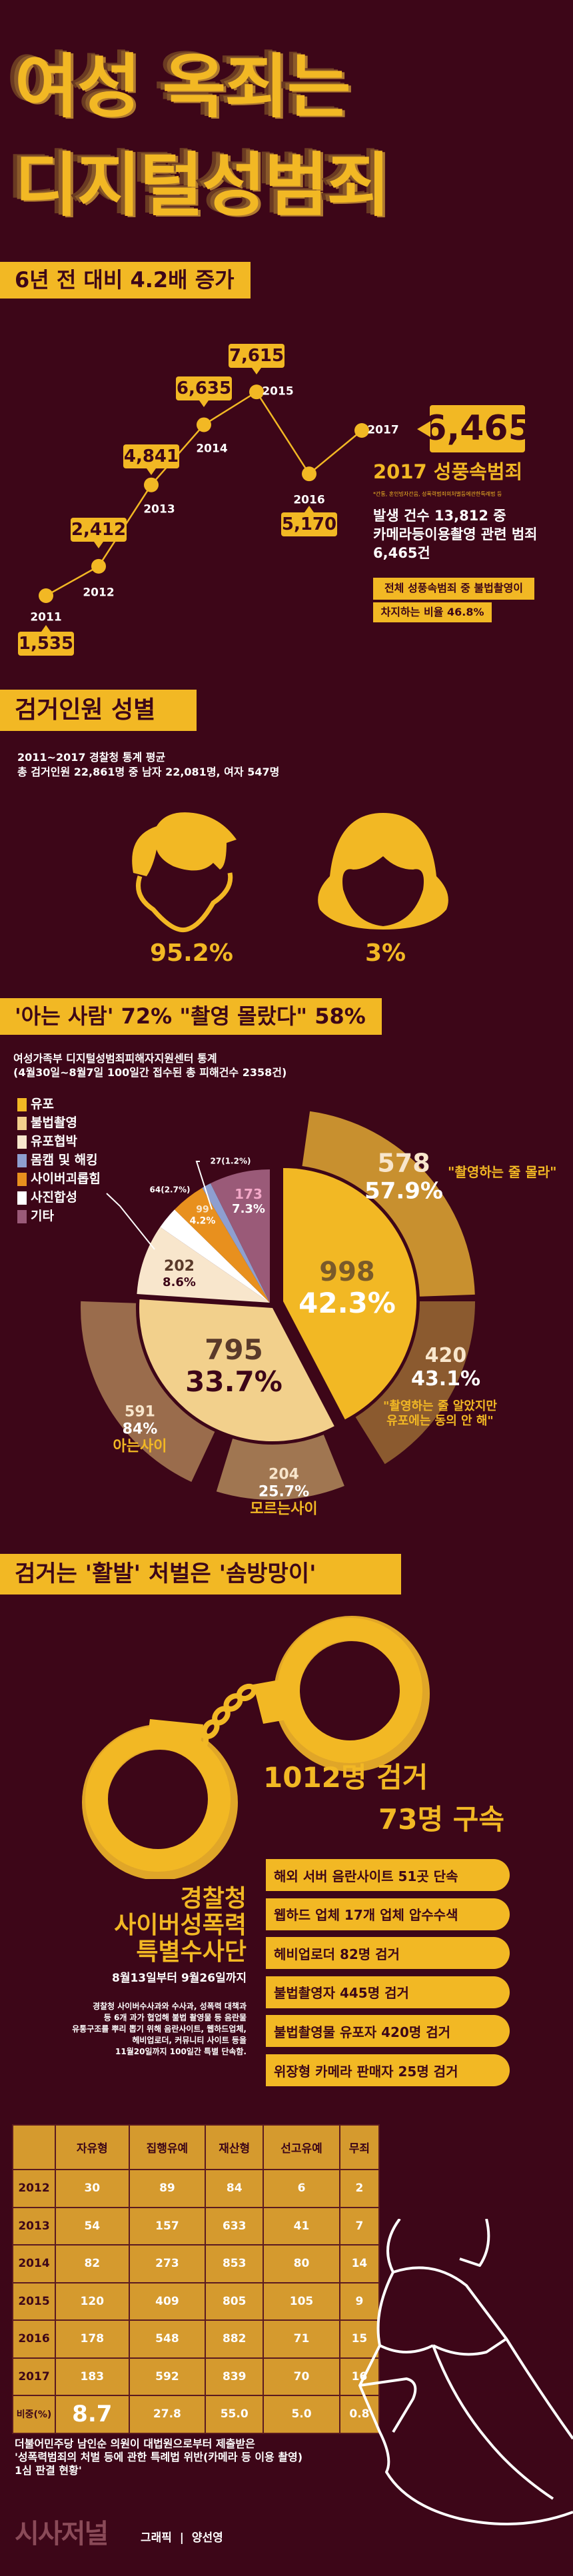 This screenshot has width=573, height=2576. I want to click on table-row: 비중(%) 8.7 27.8 55.0 5.0 0.8, so click(196, 2414).